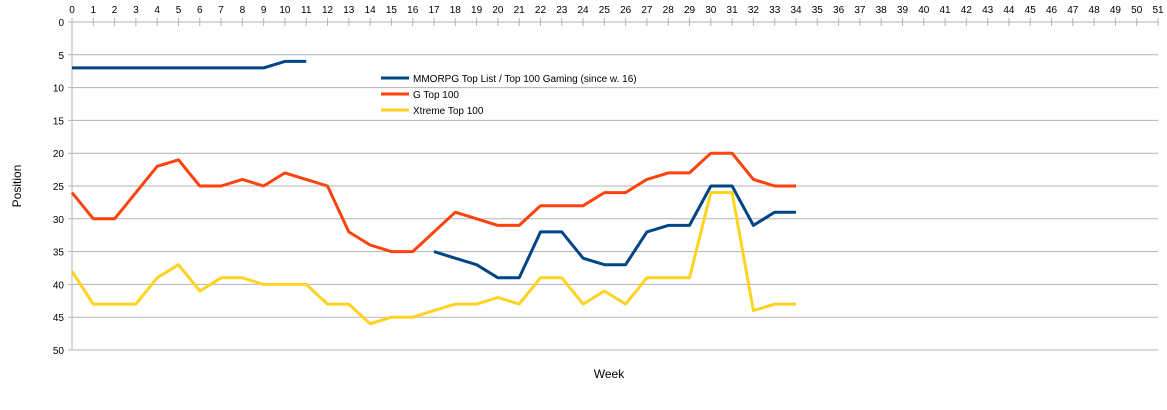 This screenshot has width=1167, height=410. Describe the element at coordinates (988, 10) in the screenshot. I see `x-tick-label: 43` at that location.